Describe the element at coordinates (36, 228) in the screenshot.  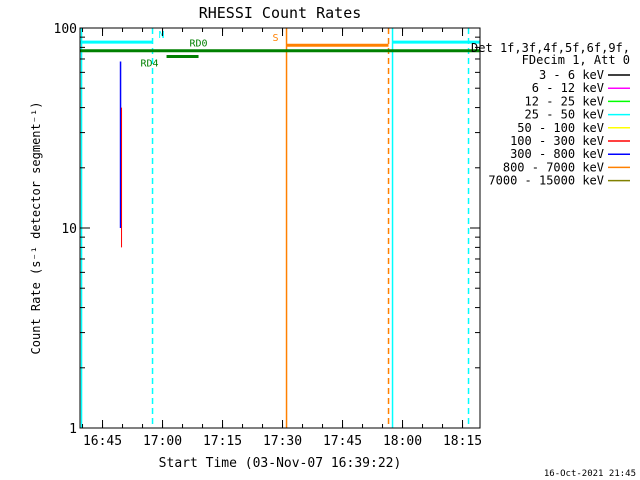
I see `y-axis-label: Count Rate (s⁻¹ detector segment⁻¹)` at that location.